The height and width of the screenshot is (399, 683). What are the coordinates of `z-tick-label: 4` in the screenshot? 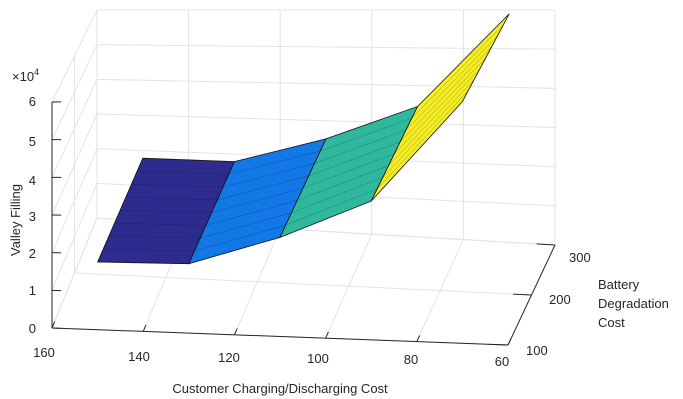 It's located at (32, 180).